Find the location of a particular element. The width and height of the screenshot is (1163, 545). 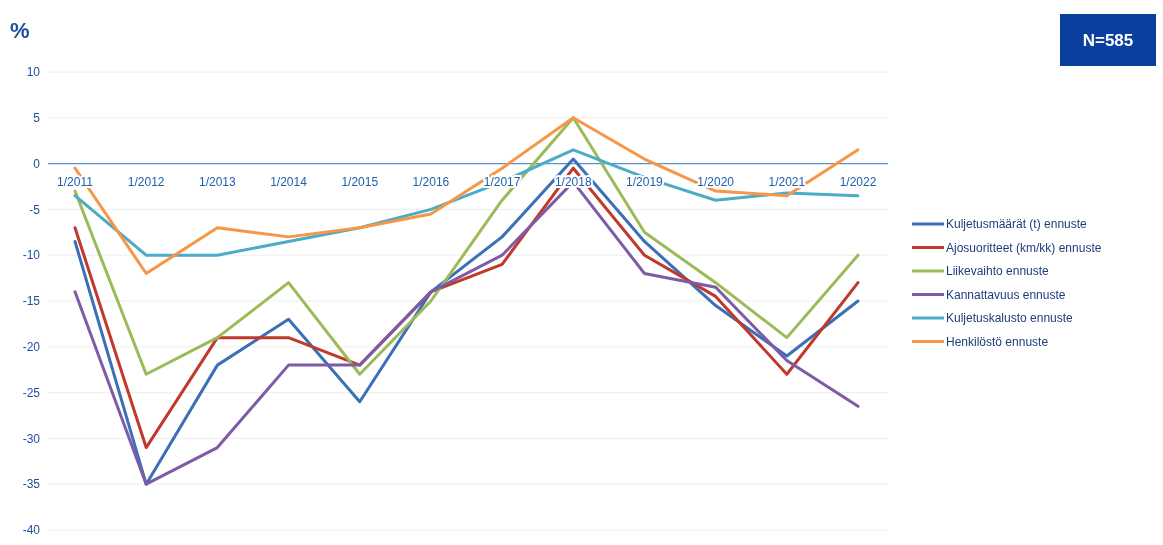

y-axis-title: % is located at coordinates (20, 30).